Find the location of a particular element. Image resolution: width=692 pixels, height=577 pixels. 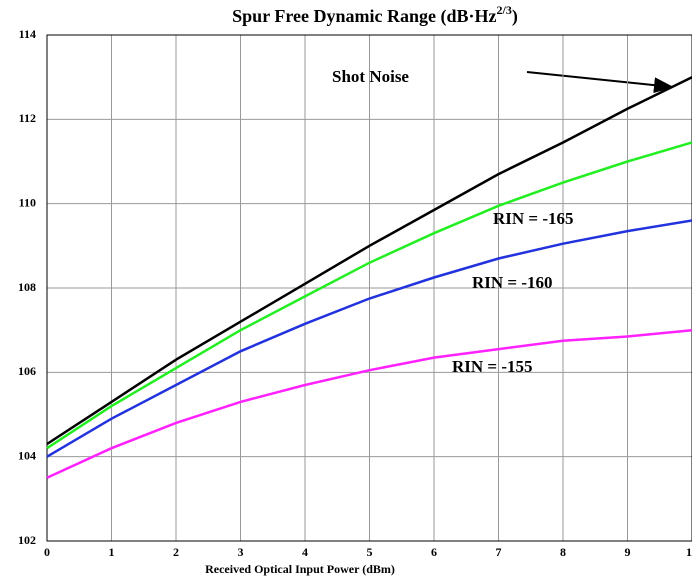

x-tick-label: 3 is located at coordinates (241, 552).